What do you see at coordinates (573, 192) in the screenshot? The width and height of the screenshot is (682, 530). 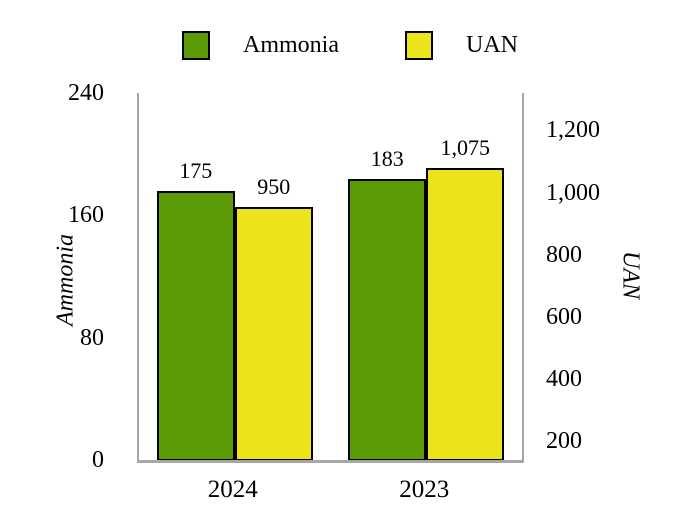 I see `right-axis-tick-label: 1,000` at bounding box center [573, 192].